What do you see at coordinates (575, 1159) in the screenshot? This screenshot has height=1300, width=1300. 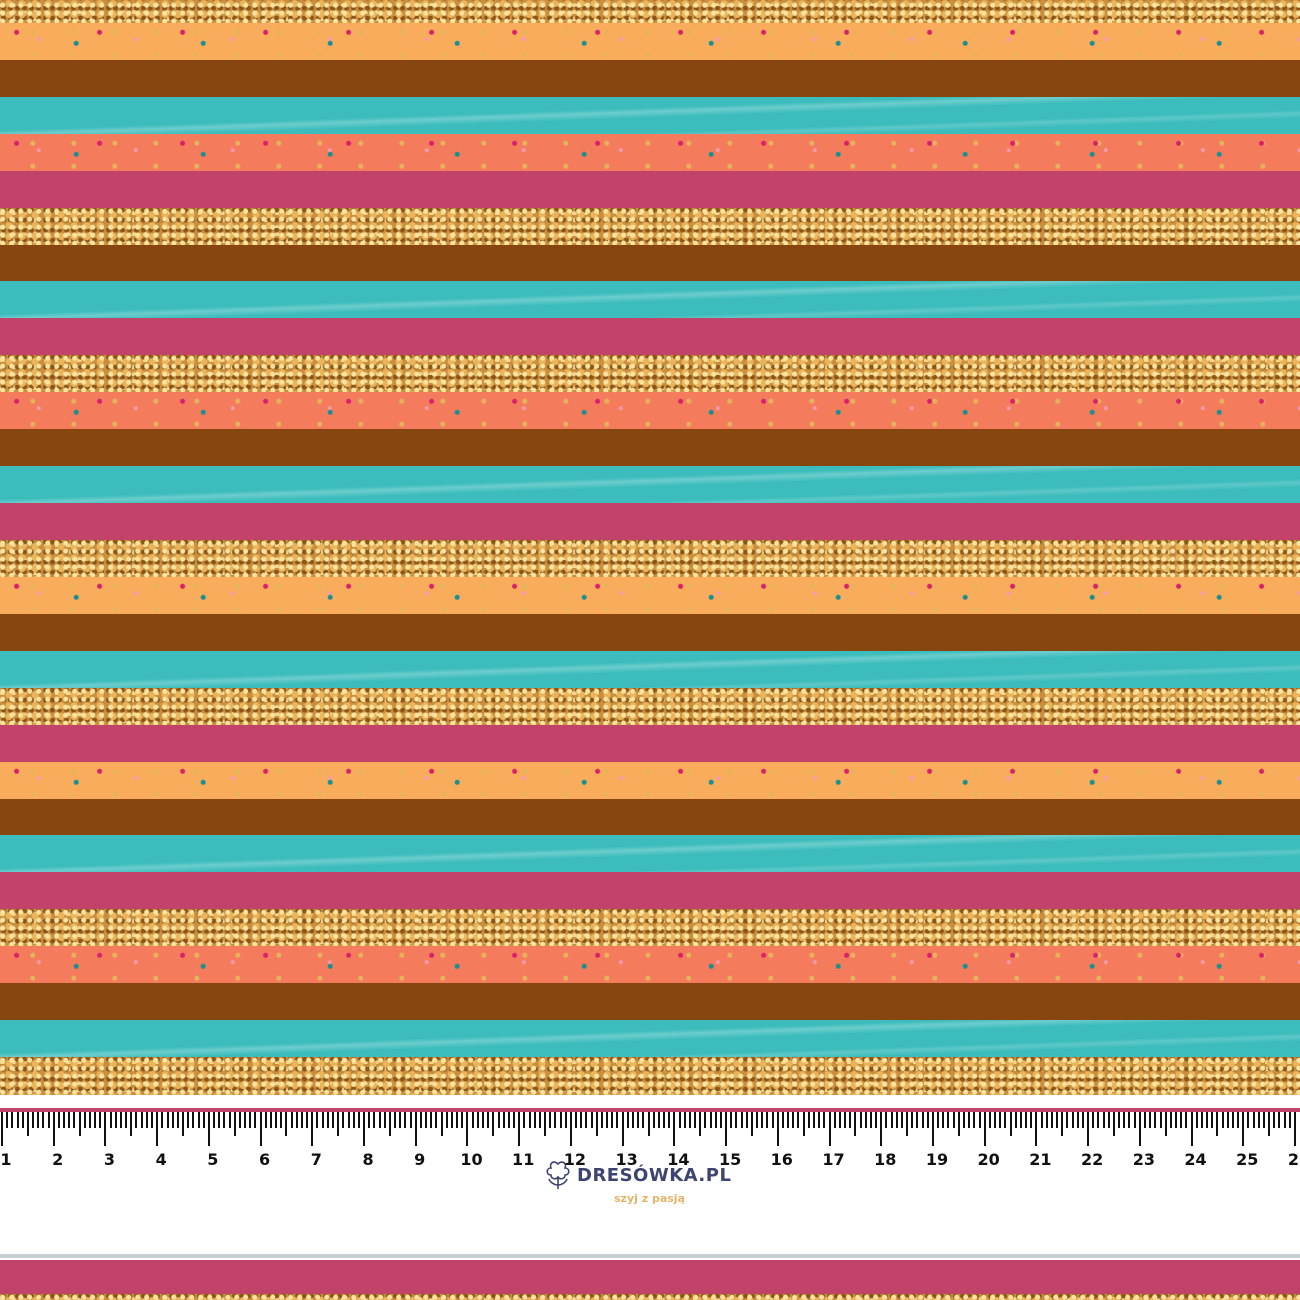 I see `ruler-label: 12` at bounding box center [575, 1159].